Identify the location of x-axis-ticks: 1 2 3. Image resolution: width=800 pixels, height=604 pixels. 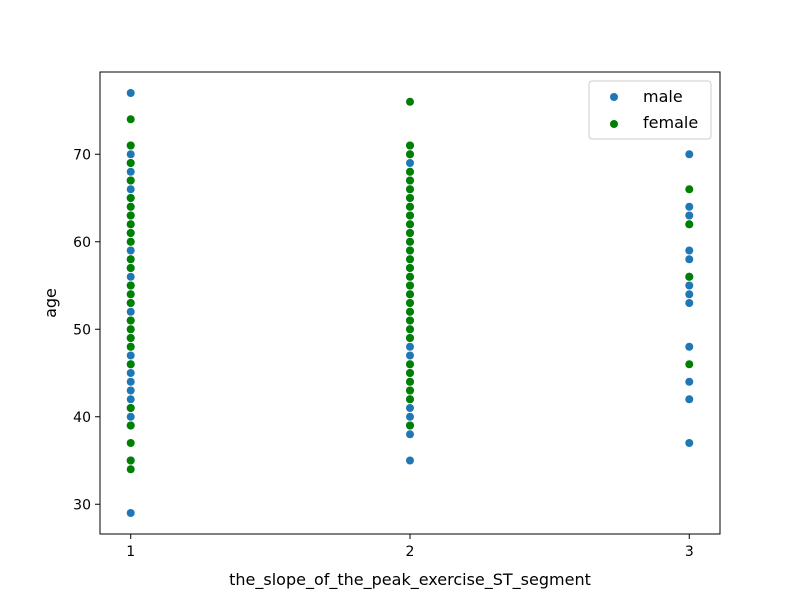
(410, 547).